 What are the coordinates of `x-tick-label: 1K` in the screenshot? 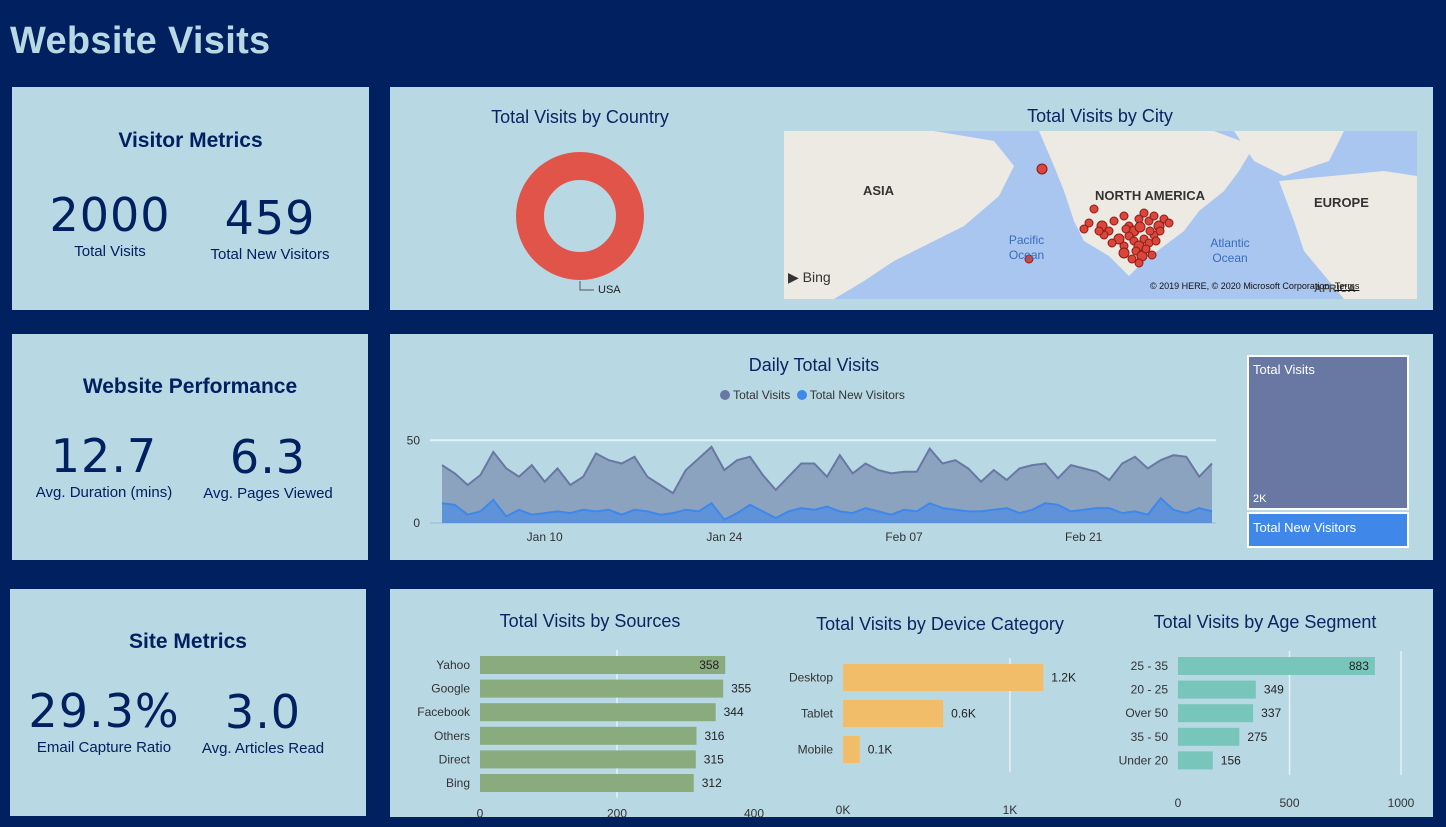 It's located at (1010, 810).